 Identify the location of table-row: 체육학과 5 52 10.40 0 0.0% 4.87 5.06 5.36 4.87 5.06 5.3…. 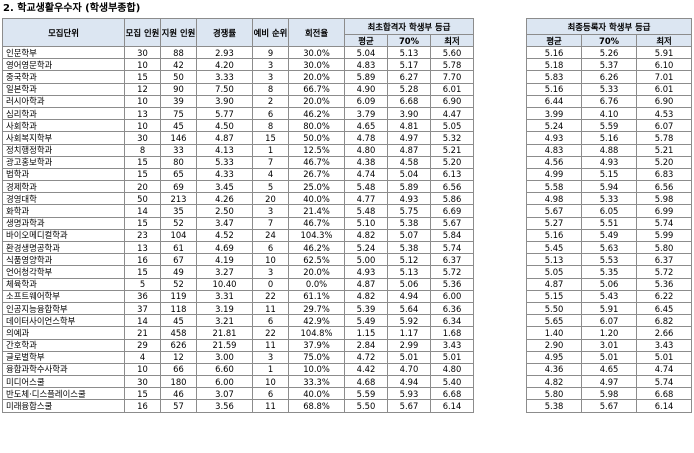
(347, 284).